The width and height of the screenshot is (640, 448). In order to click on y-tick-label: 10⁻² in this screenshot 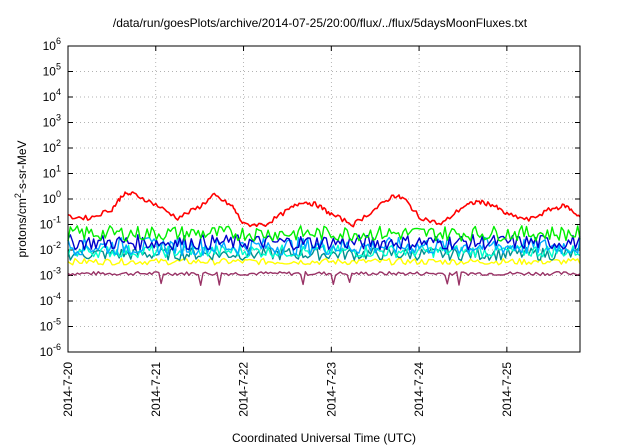, I will do `click(50, 248)`.